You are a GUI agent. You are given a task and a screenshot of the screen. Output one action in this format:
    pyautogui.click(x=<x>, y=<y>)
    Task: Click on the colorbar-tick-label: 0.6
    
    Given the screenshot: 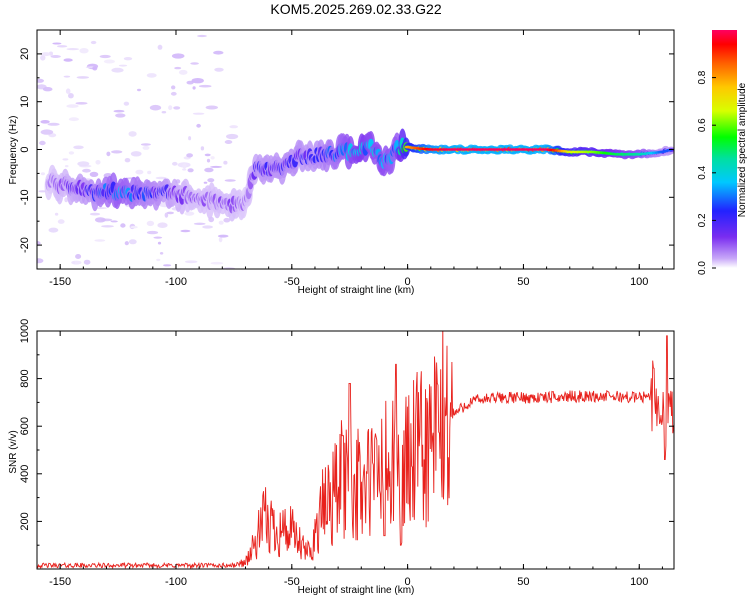 What is the action you would take?
    pyautogui.click(x=702, y=125)
    